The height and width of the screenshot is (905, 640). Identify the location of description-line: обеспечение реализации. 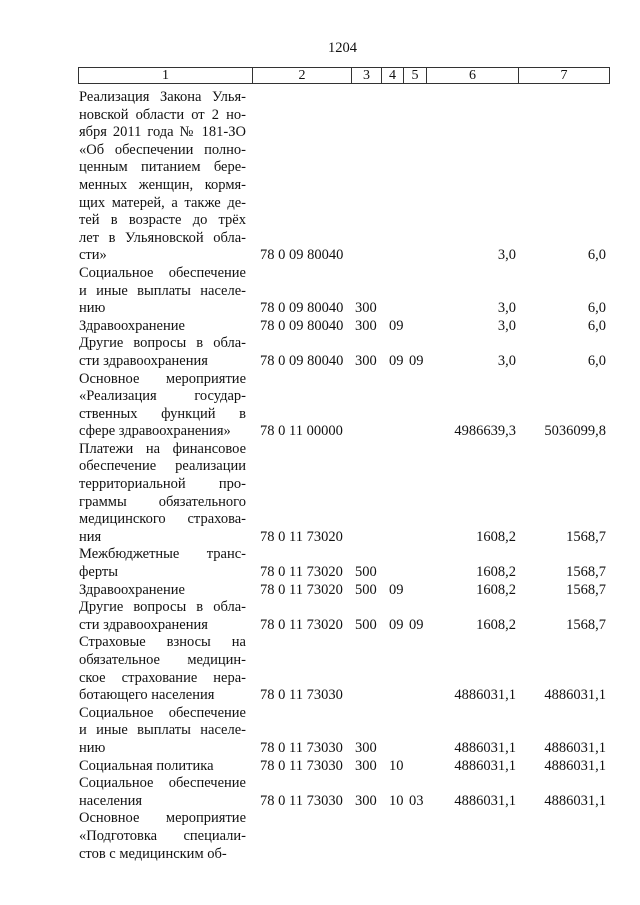
(162, 466).